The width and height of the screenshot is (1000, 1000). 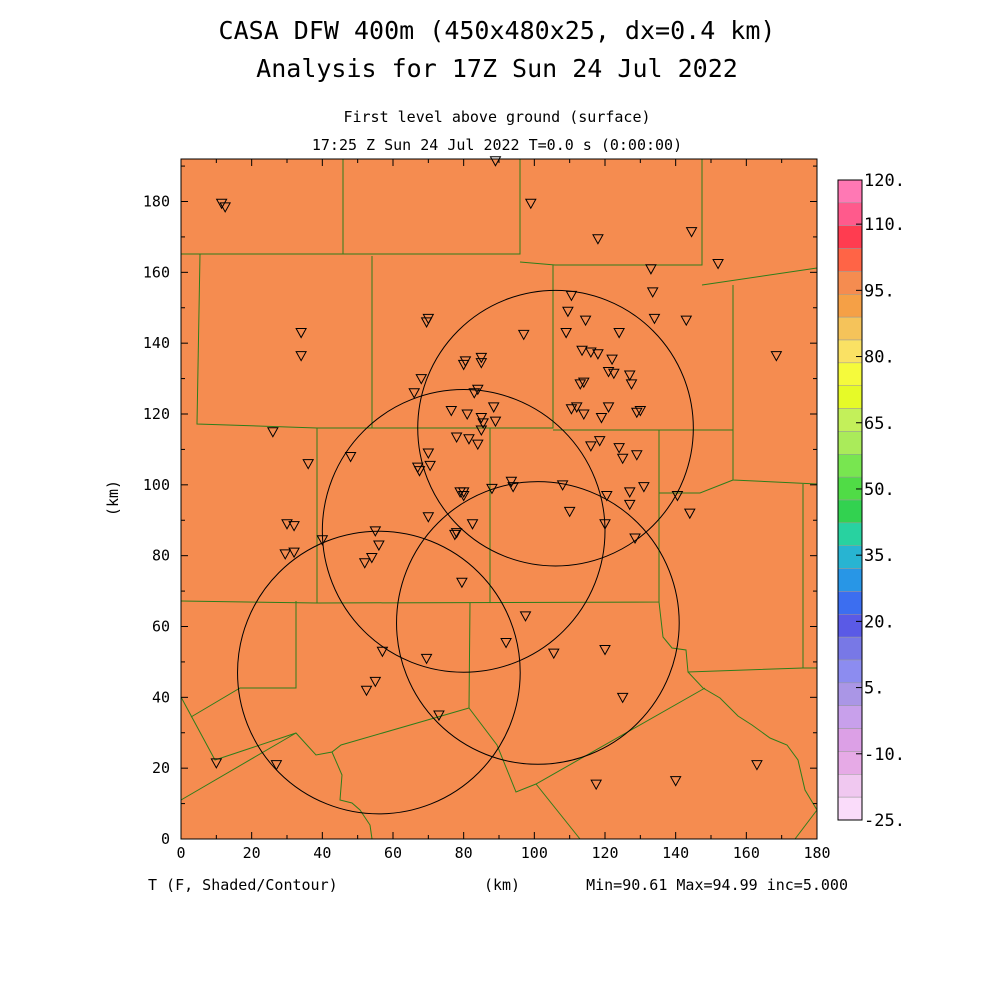 I want to click on radar-ring, so click(x=379, y=672).